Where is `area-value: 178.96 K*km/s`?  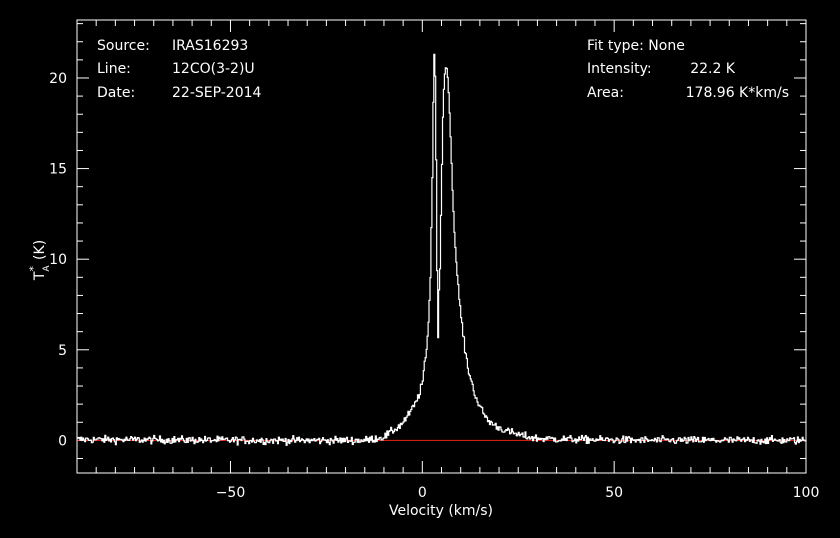 area-value: 178.96 K*km/s is located at coordinates (737, 93).